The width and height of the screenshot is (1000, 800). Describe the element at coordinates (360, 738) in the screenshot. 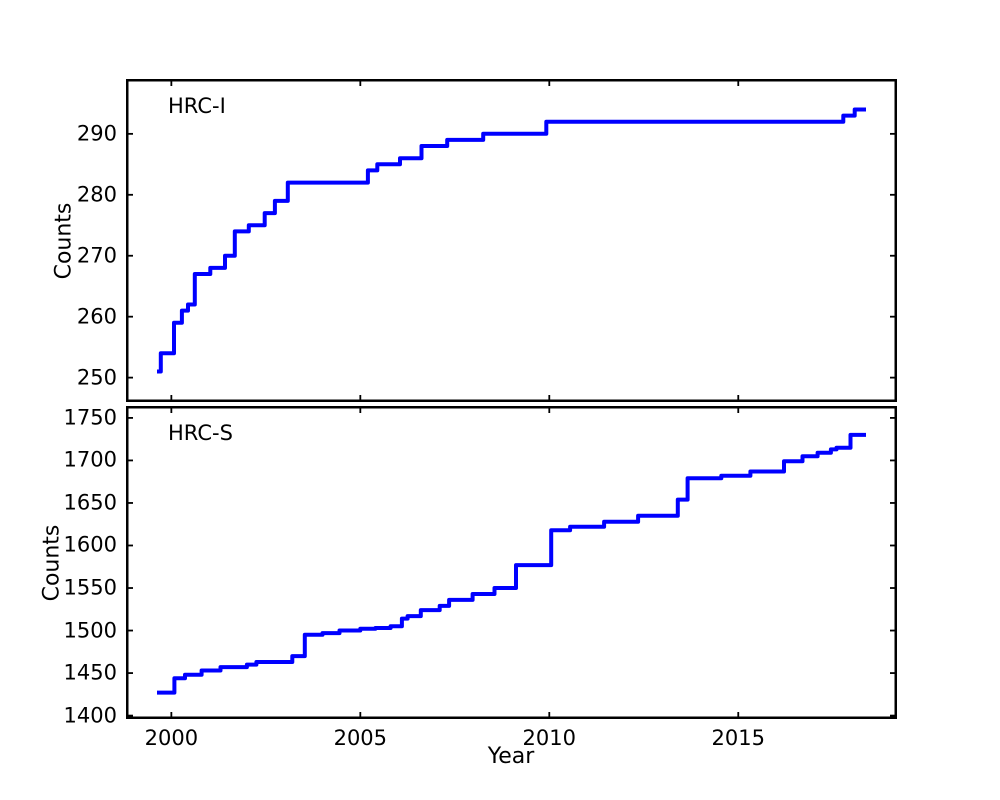

I see `x-tick-label: 2005` at that location.